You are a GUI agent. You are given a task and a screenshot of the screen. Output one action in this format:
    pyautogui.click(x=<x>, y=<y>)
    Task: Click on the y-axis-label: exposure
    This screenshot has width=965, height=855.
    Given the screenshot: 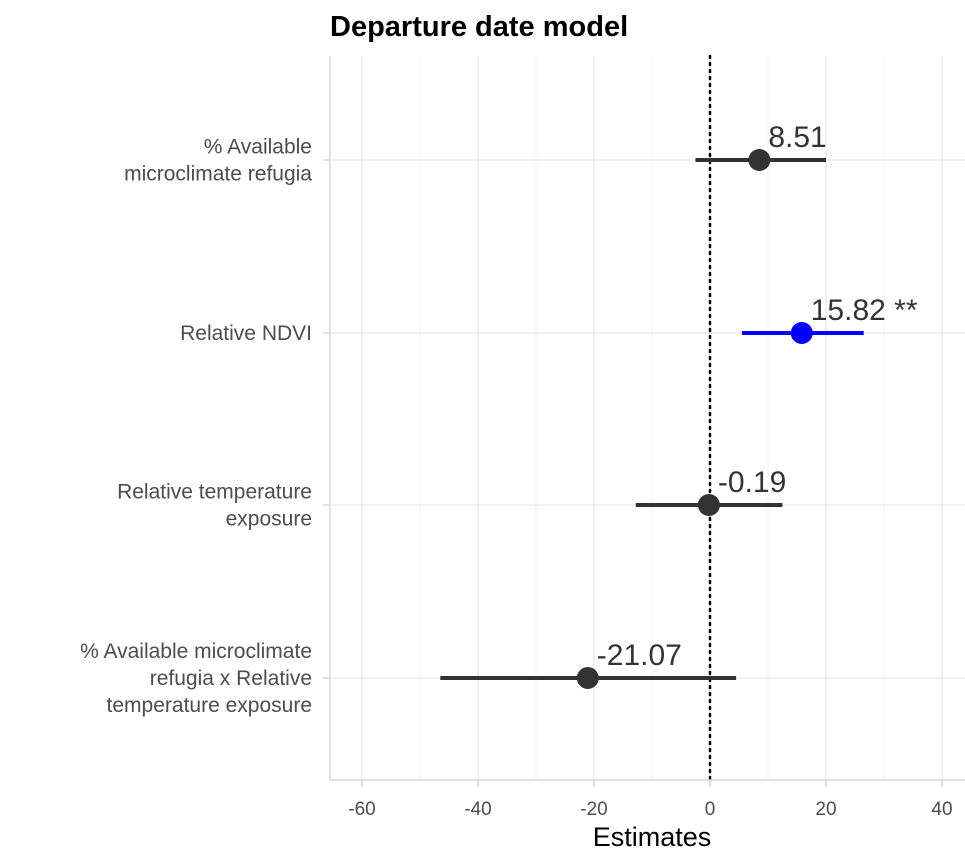 What is the action you would take?
    pyautogui.click(x=269, y=519)
    